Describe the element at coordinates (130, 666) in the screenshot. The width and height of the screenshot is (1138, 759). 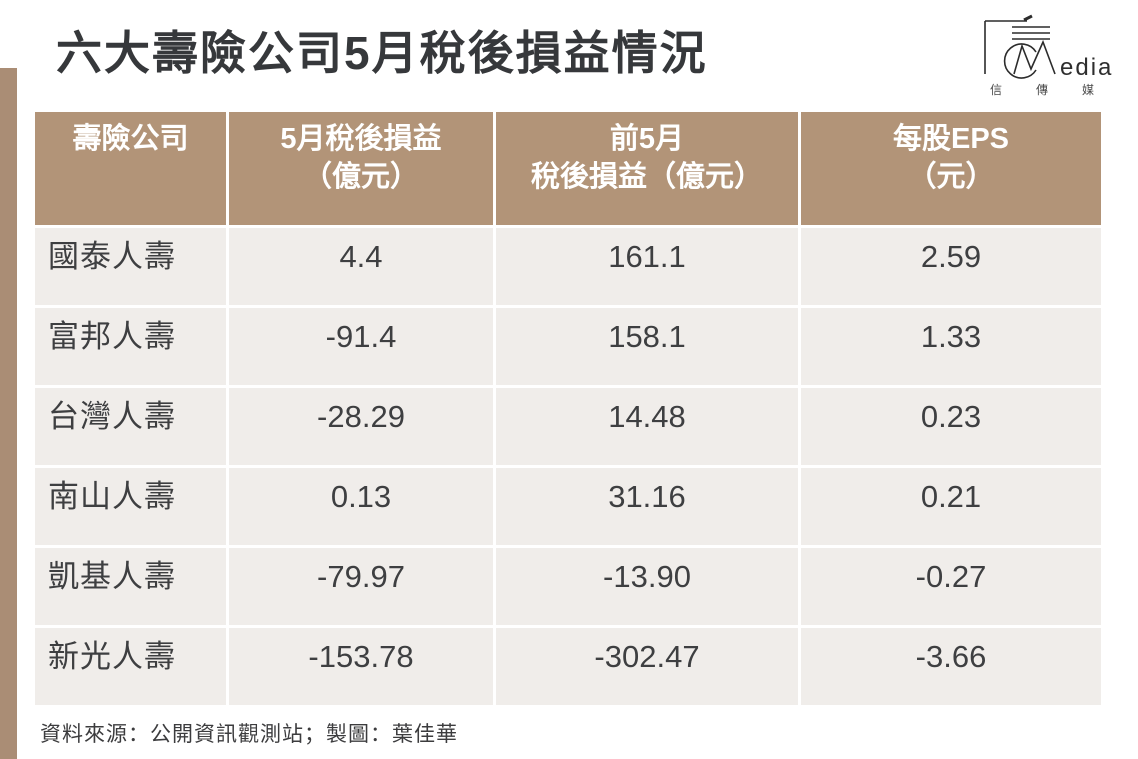
I see `company-name: 新光人壽` at that location.